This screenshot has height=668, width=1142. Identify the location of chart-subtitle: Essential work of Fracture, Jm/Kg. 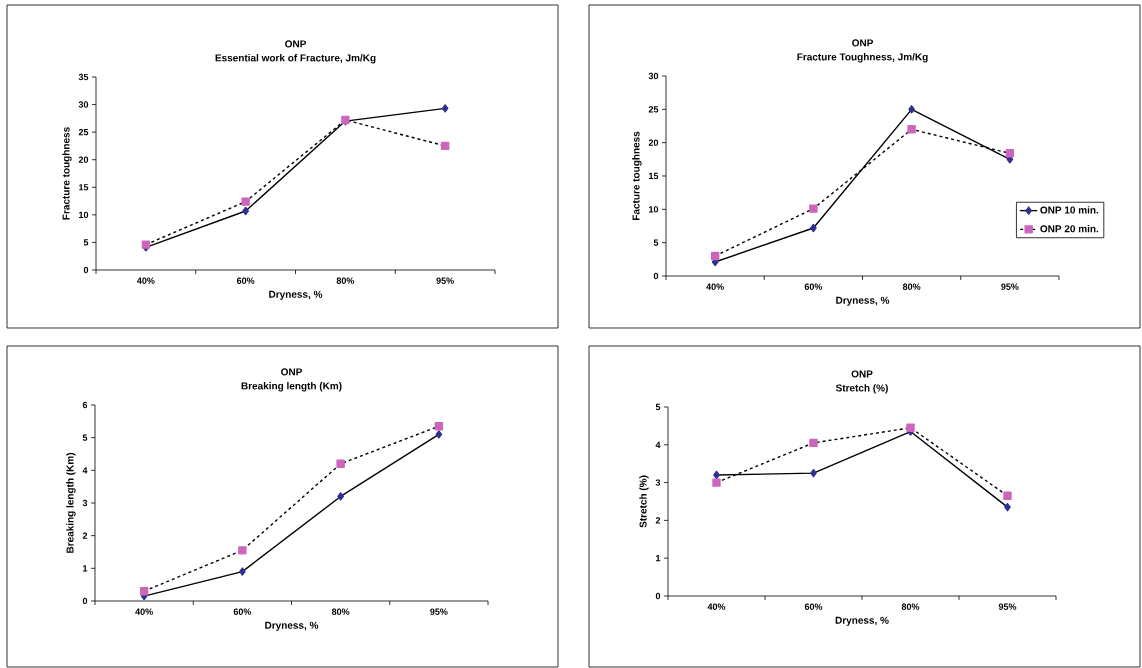
(295, 59).